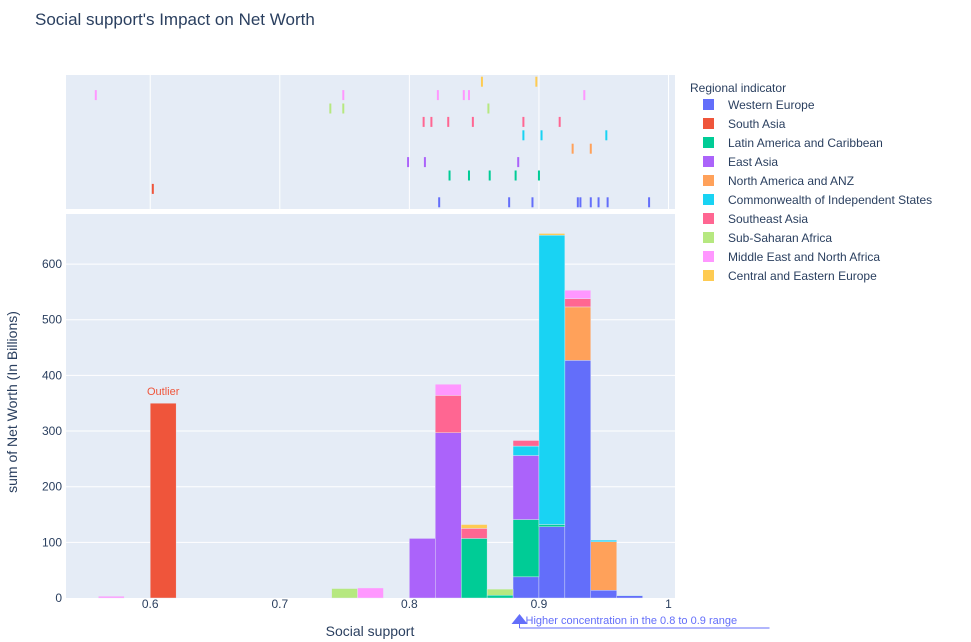 The image size is (971, 642). I want to click on bar-east-asia-0.810, so click(422, 568).